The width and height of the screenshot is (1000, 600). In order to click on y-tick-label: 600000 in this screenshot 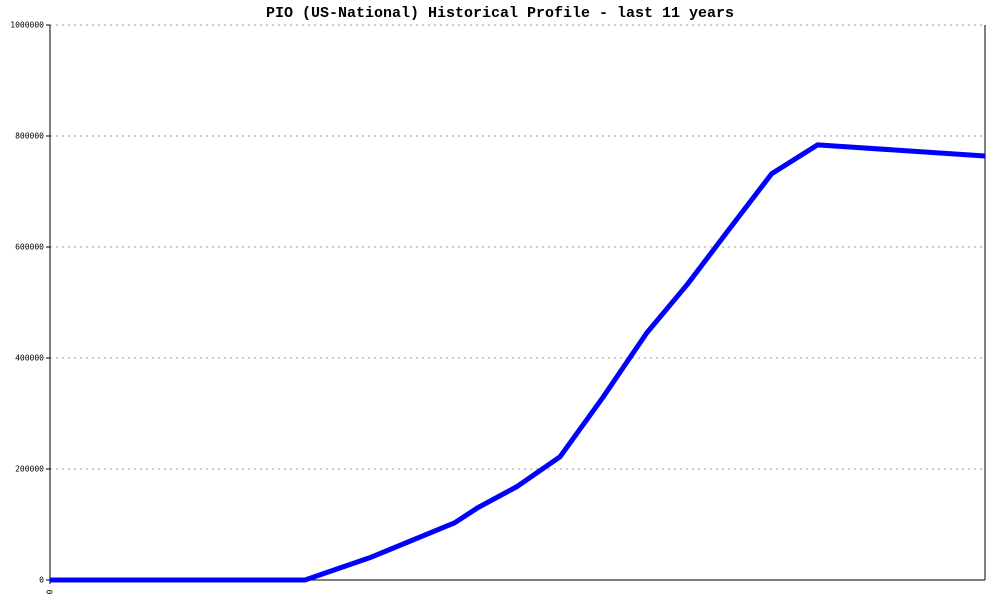, I will do `click(29, 247)`.